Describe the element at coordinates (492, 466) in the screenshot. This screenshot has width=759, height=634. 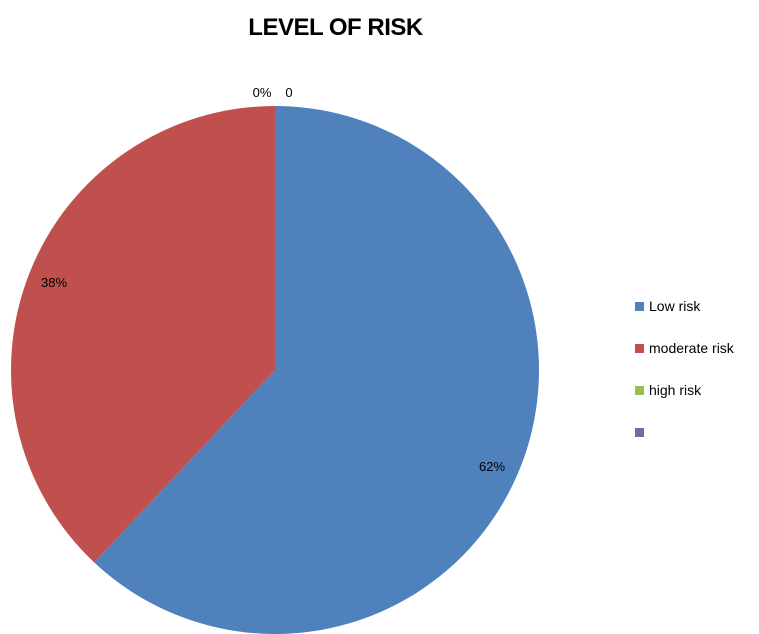
I see `data-label-low-risk: 62%` at that location.